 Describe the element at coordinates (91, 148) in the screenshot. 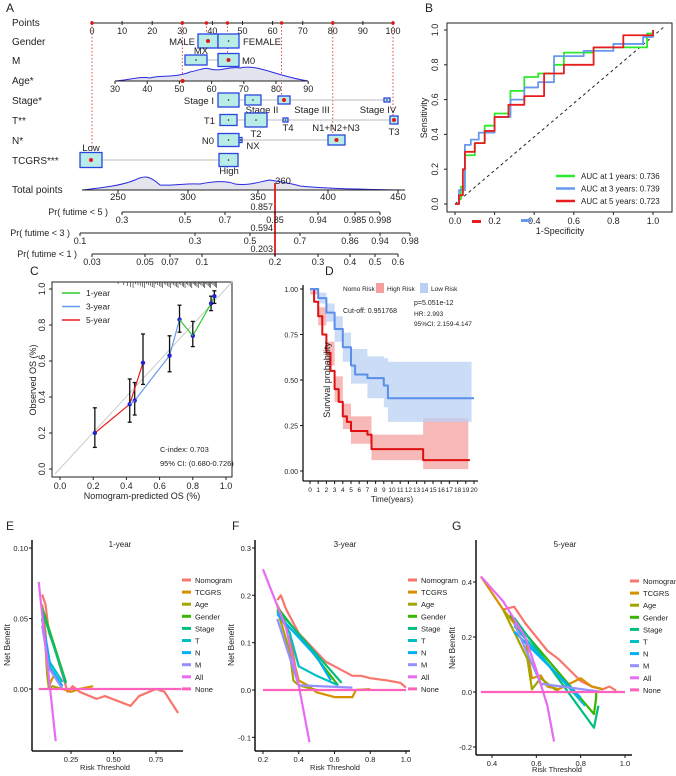

I see `level-label: Low` at that location.